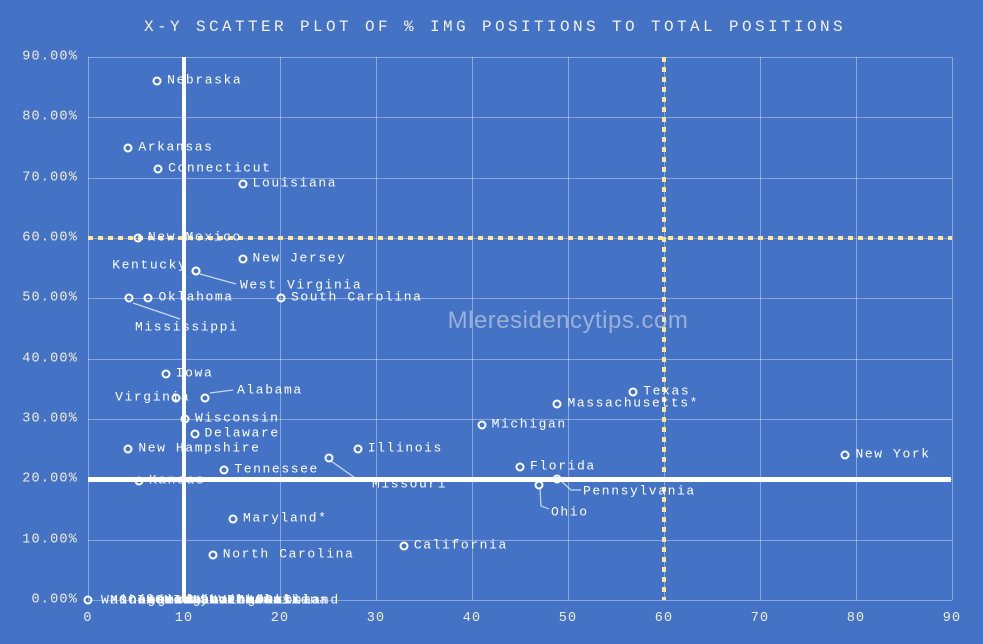 The height and width of the screenshot is (644, 983). Describe the element at coordinates (88, 618) in the screenshot. I see `x-axis-tick-label: 0` at that location.